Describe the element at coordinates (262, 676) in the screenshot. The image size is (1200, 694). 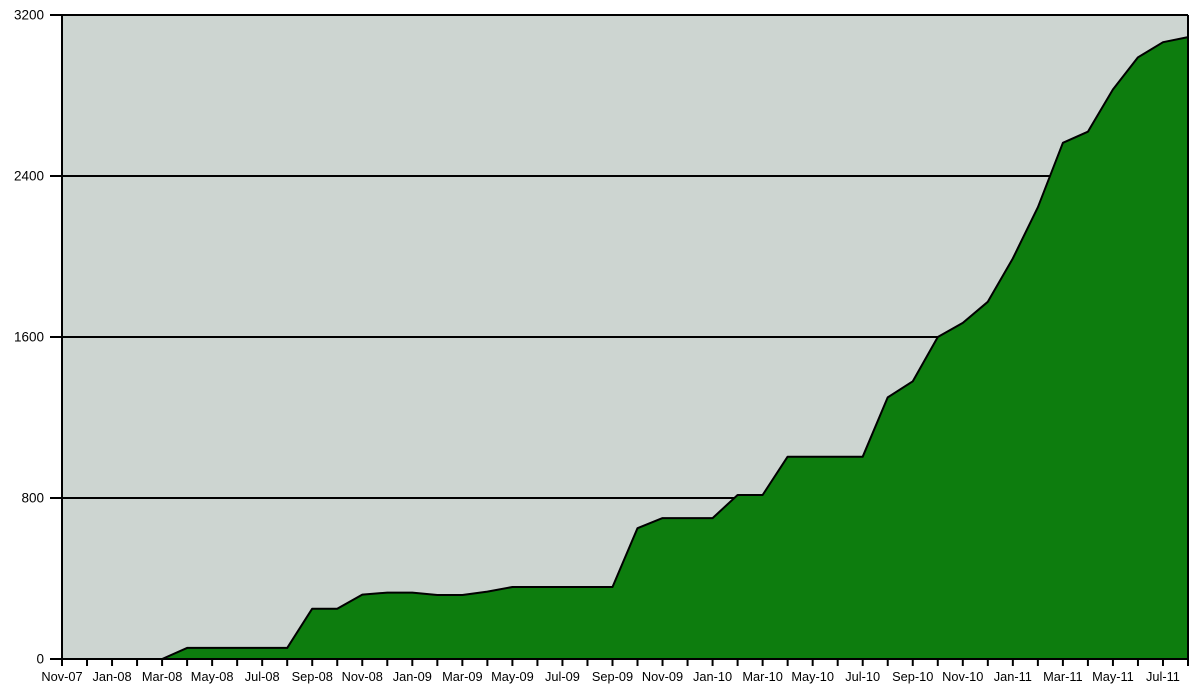
I see `x-axis-label: Jul-08` at that location.